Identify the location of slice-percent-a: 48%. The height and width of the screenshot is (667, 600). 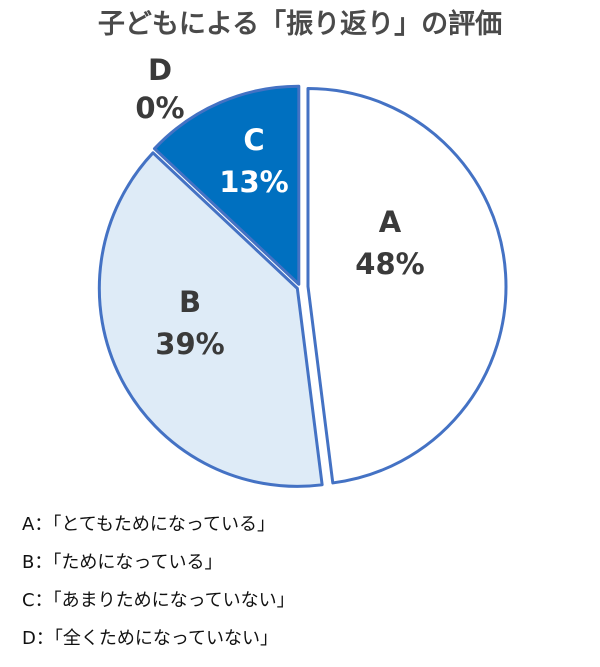
(389, 264).